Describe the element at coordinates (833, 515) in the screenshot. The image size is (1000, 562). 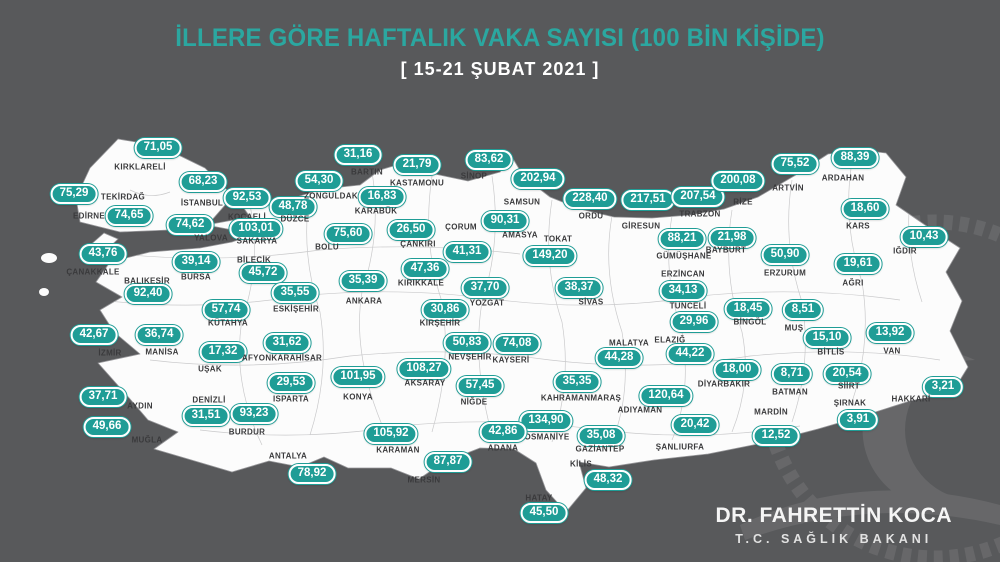
I see `minister-name: DR. FAHRETTİN KOCA` at that location.